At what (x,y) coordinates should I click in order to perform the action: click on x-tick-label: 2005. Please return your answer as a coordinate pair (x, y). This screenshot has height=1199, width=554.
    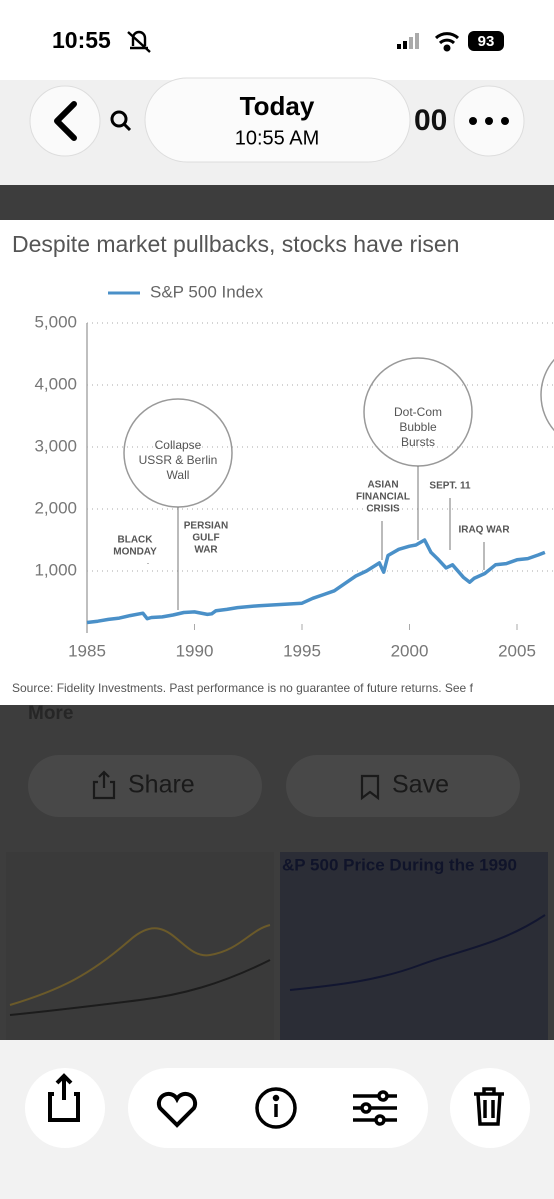
    Looking at the image, I should click on (517, 650).